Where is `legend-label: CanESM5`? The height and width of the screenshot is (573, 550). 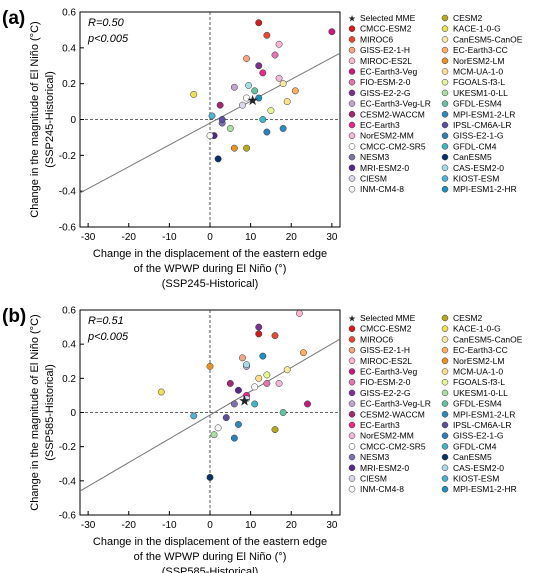
legend-label: CanESM5 is located at coordinates (472, 157).